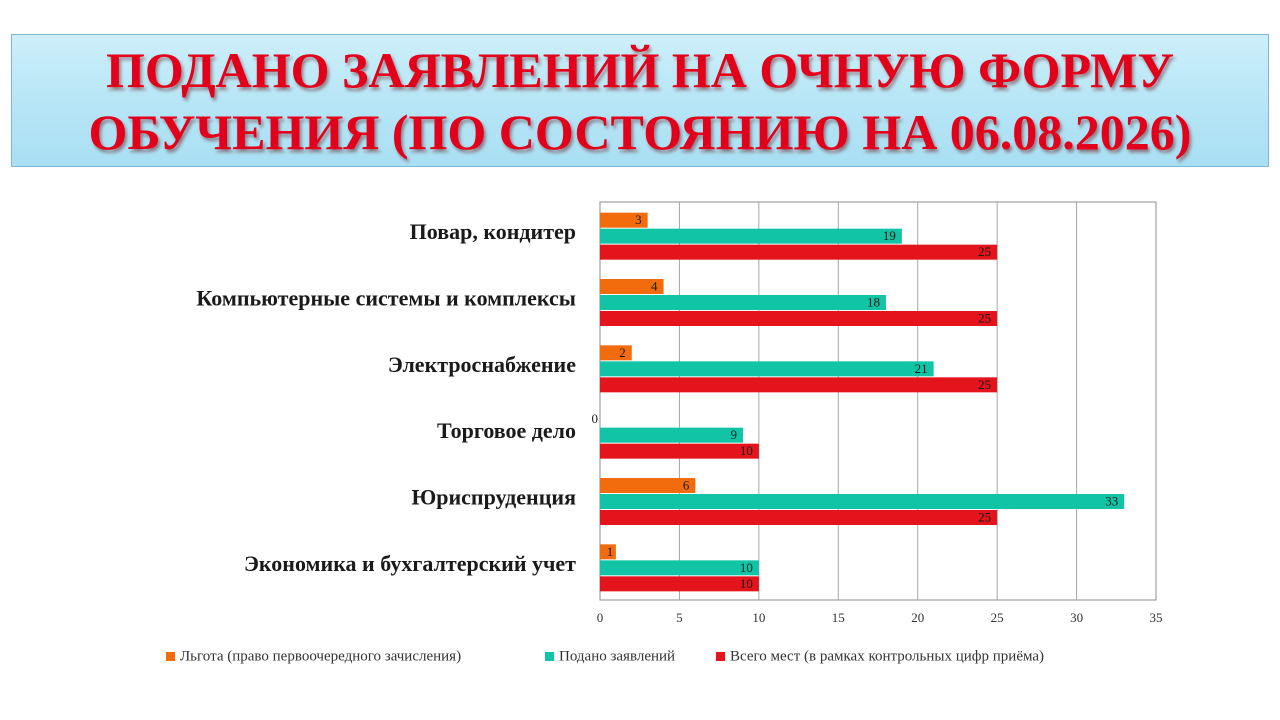 The width and height of the screenshot is (1280, 720). I want to click on data-label: 0, so click(595, 418).